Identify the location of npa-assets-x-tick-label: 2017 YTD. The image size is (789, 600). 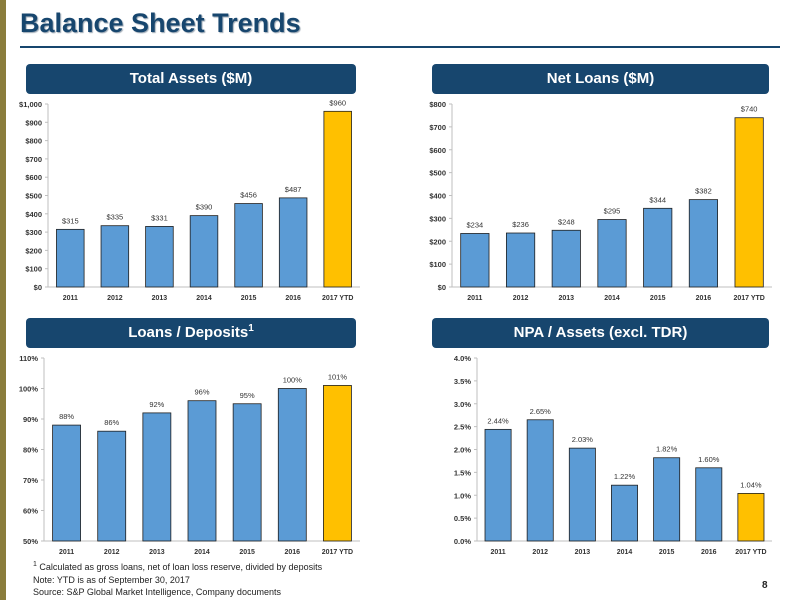
(750, 552).